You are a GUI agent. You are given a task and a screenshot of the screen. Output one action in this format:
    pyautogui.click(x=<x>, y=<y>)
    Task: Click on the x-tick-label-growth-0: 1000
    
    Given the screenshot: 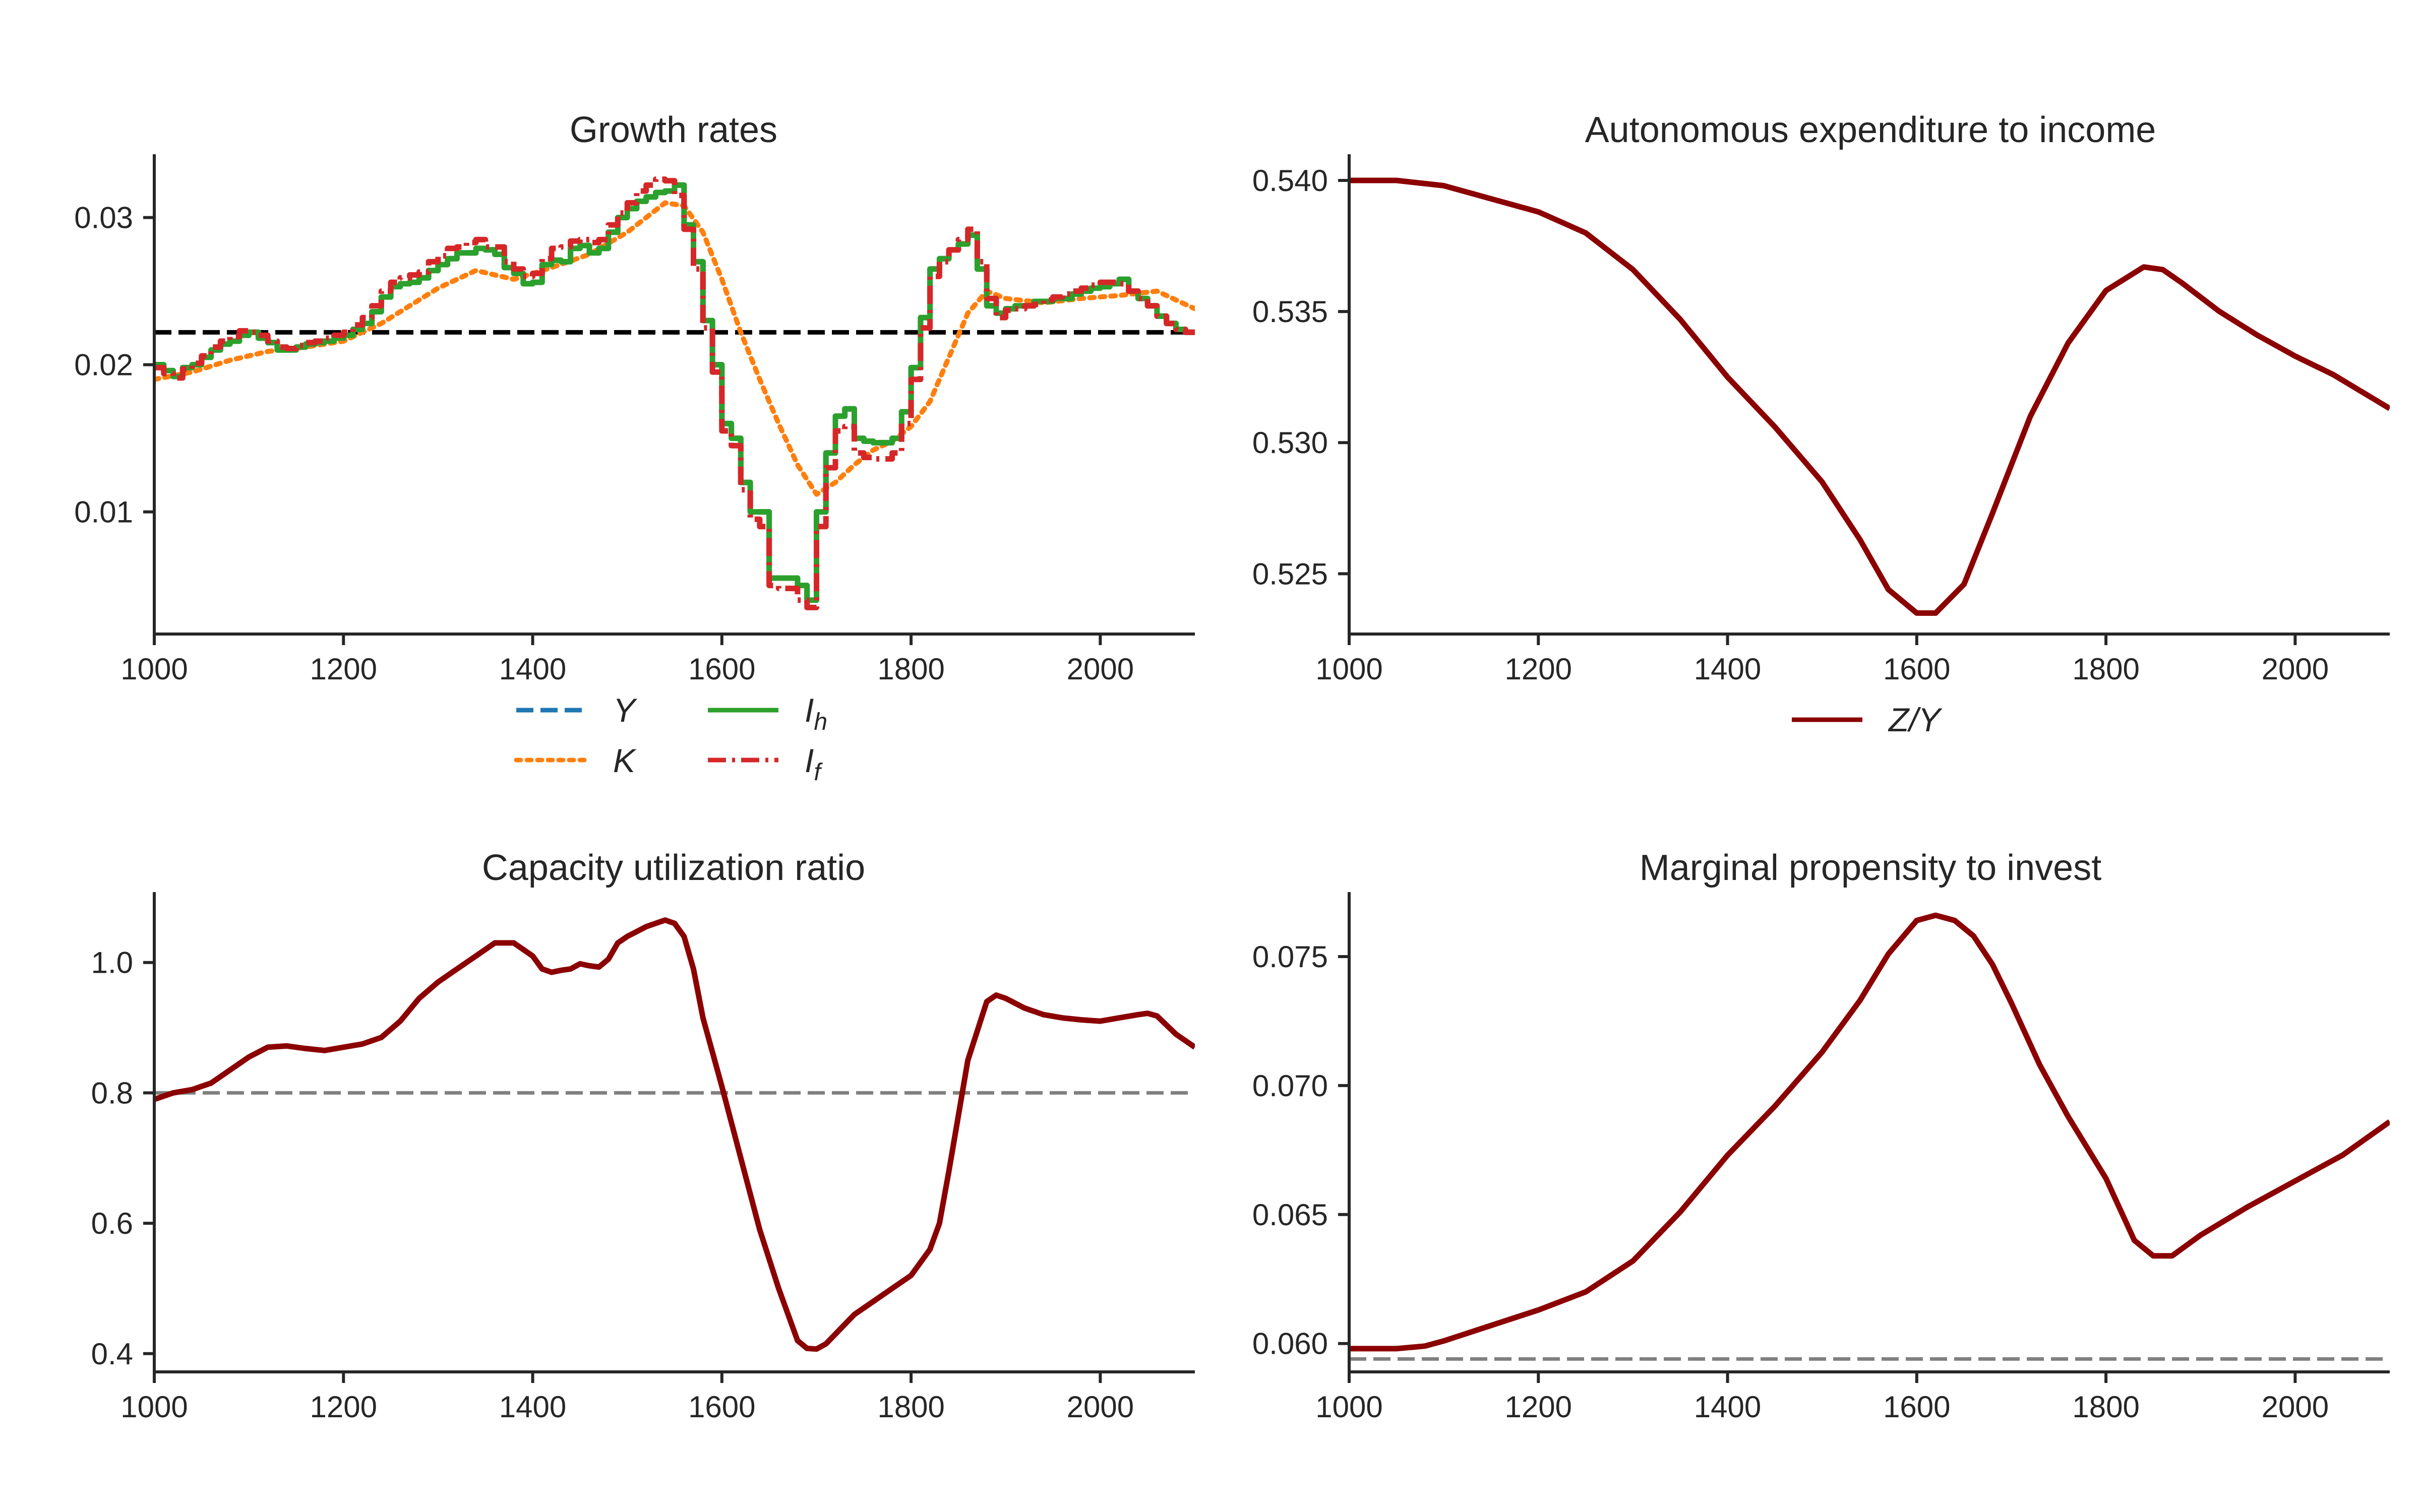 What is the action you would take?
    pyautogui.click(x=154, y=669)
    